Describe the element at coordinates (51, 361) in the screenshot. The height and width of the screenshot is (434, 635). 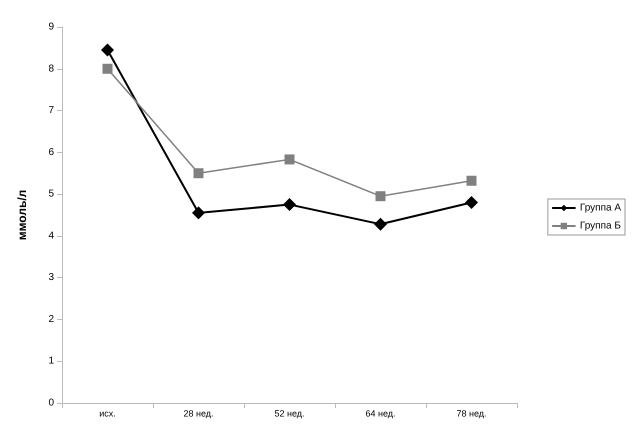
I see `y-tick-label: 1` at that location.